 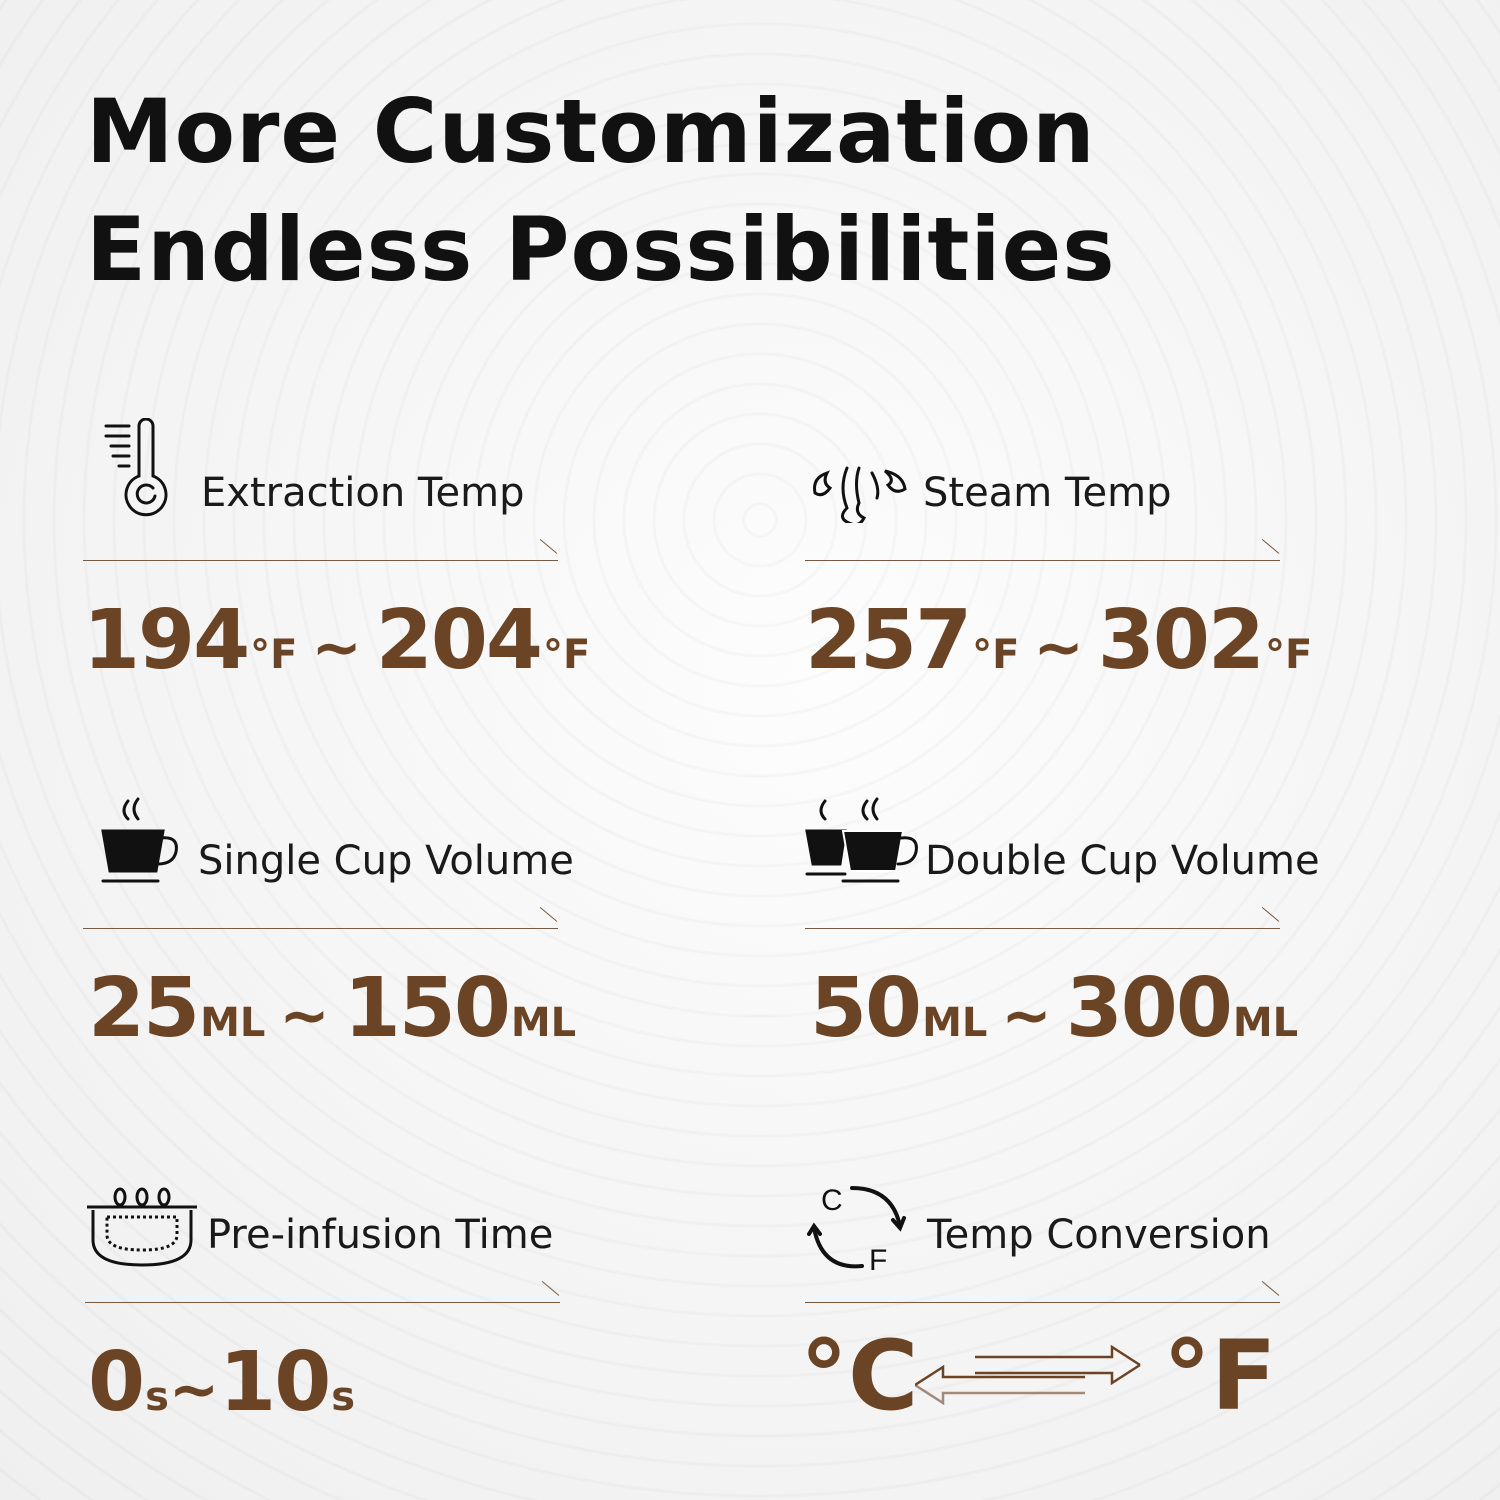 What do you see at coordinates (1122, 861) in the screenshot?
I see `feature-label: Double Cup Volume` at bounding box center [1122, 861].